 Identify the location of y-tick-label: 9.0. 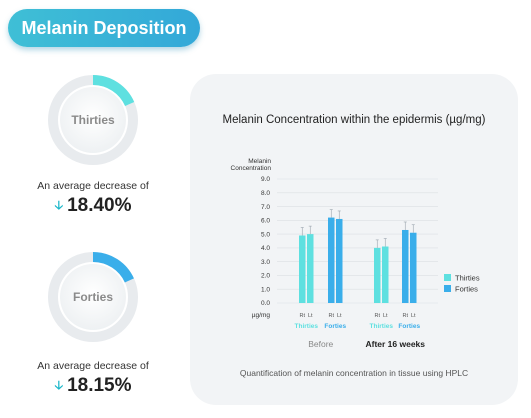
(265, 179).